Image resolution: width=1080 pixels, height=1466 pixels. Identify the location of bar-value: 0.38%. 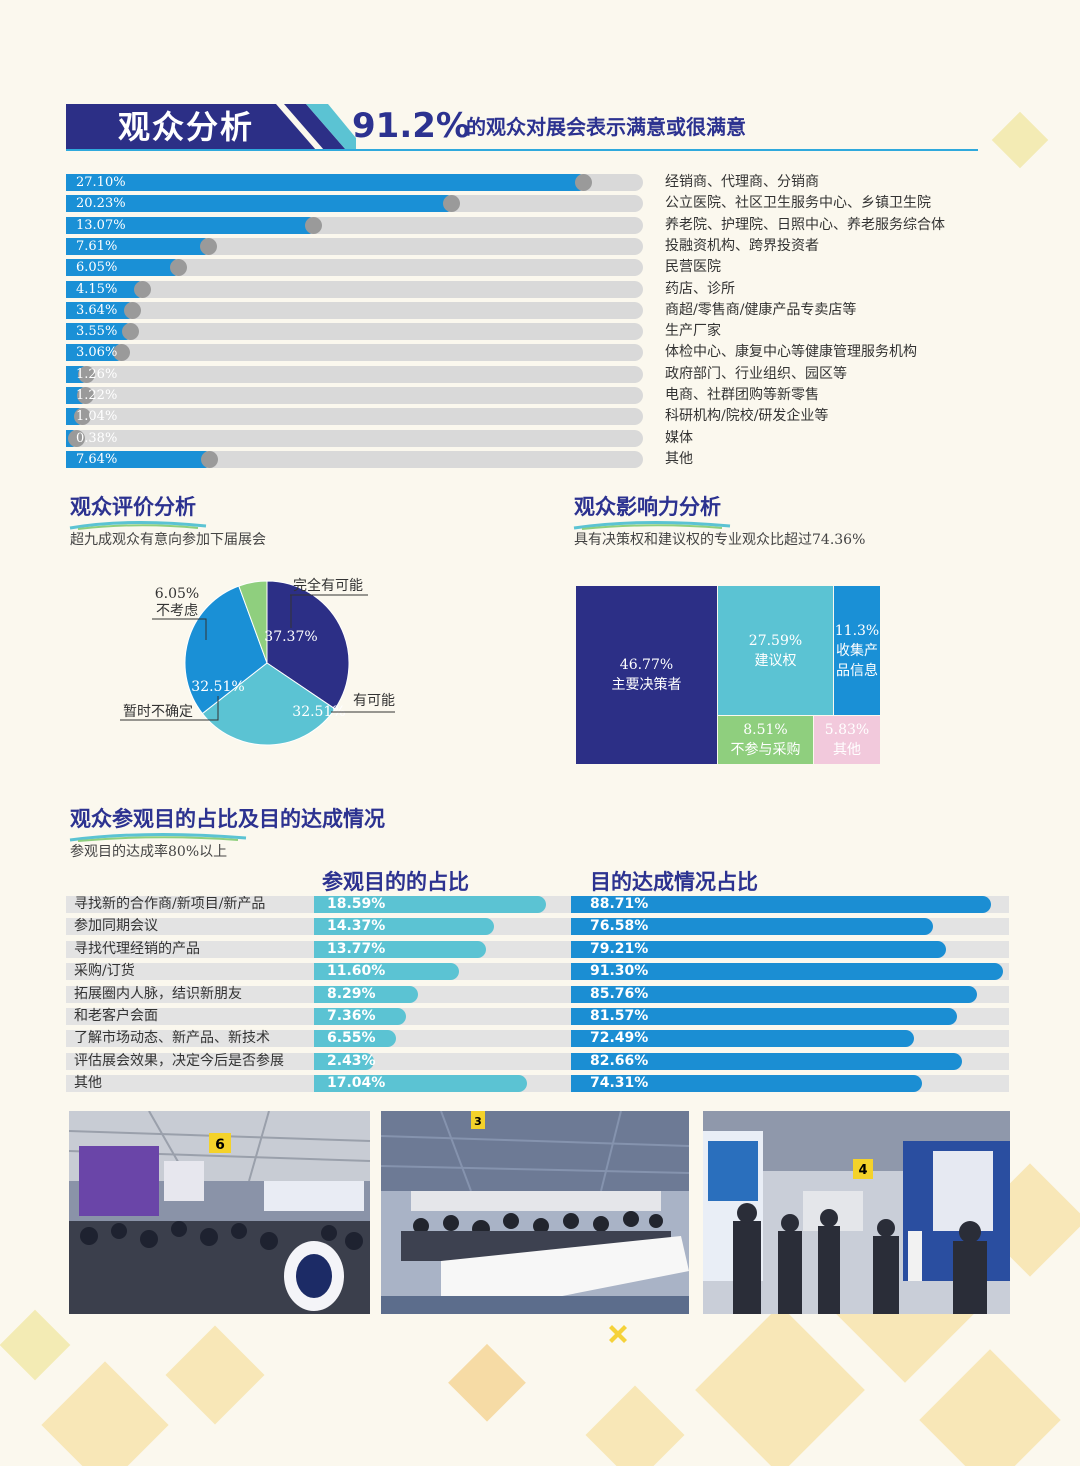
(97, 438).